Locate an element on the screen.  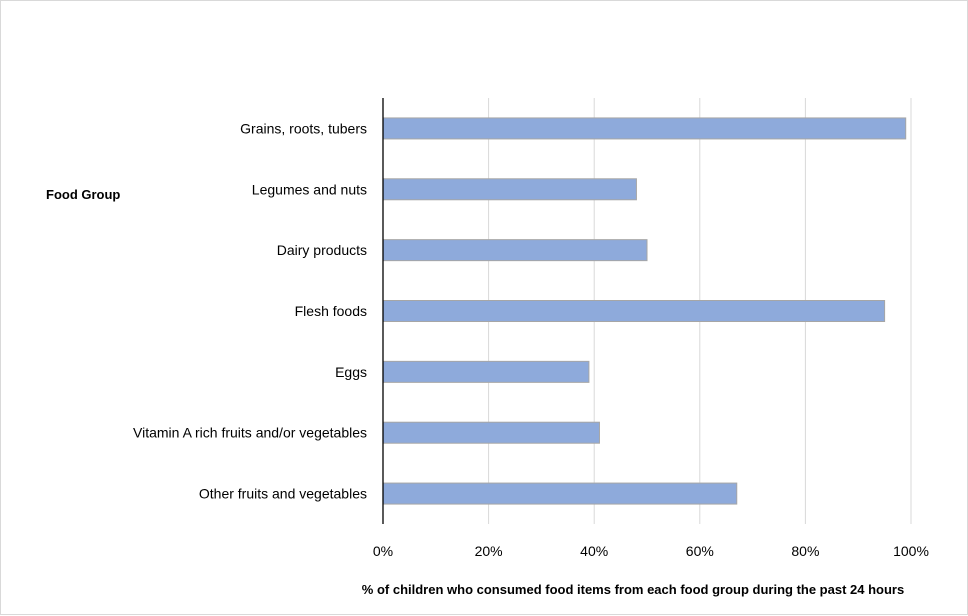
y-axis-title: Food Group is located at coordinates (83, 194).